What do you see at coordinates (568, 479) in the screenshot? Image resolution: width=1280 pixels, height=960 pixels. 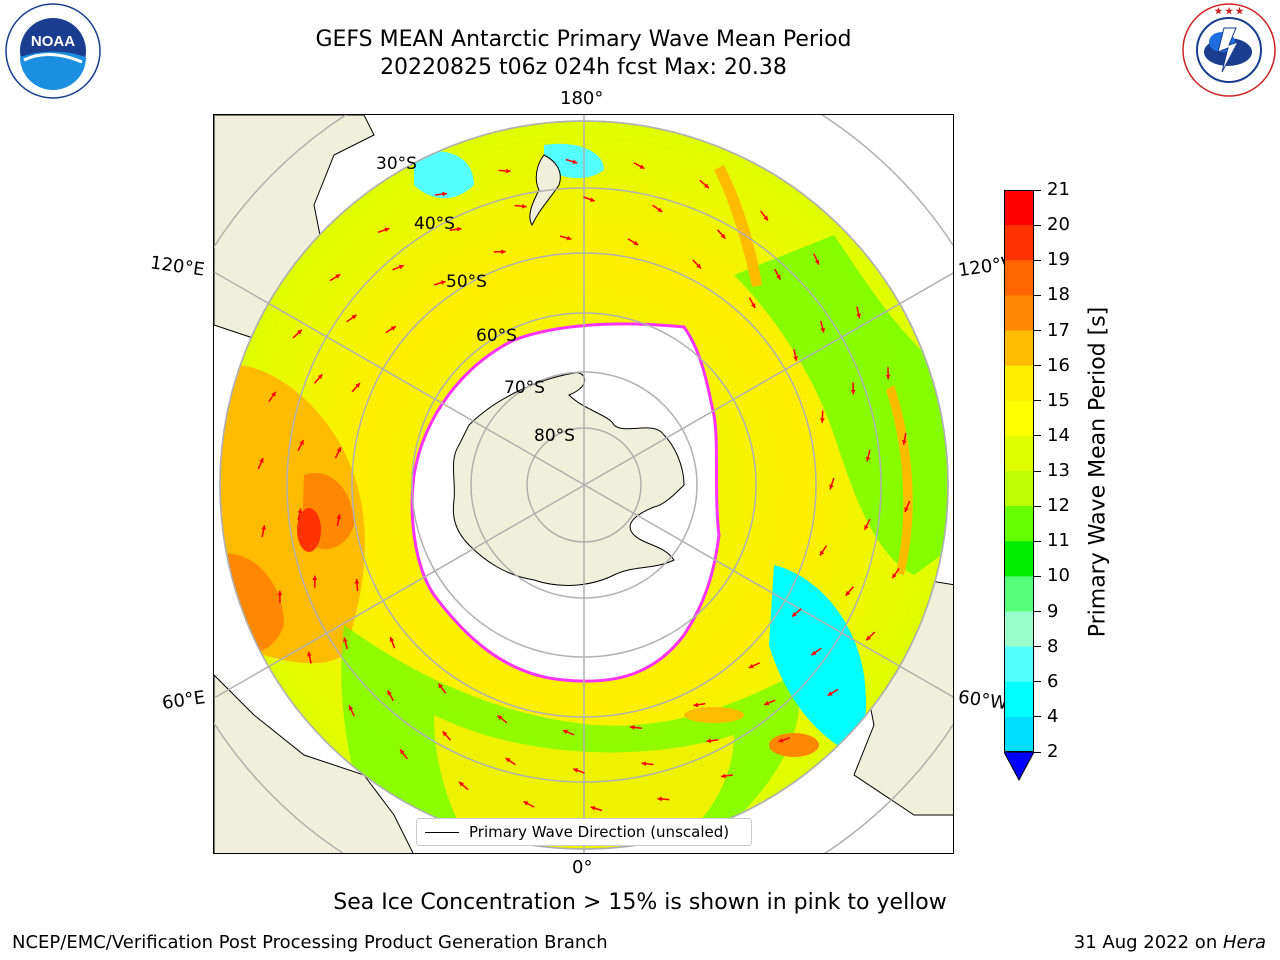 I see `antarctica-land` at bounding box center [568, 479].